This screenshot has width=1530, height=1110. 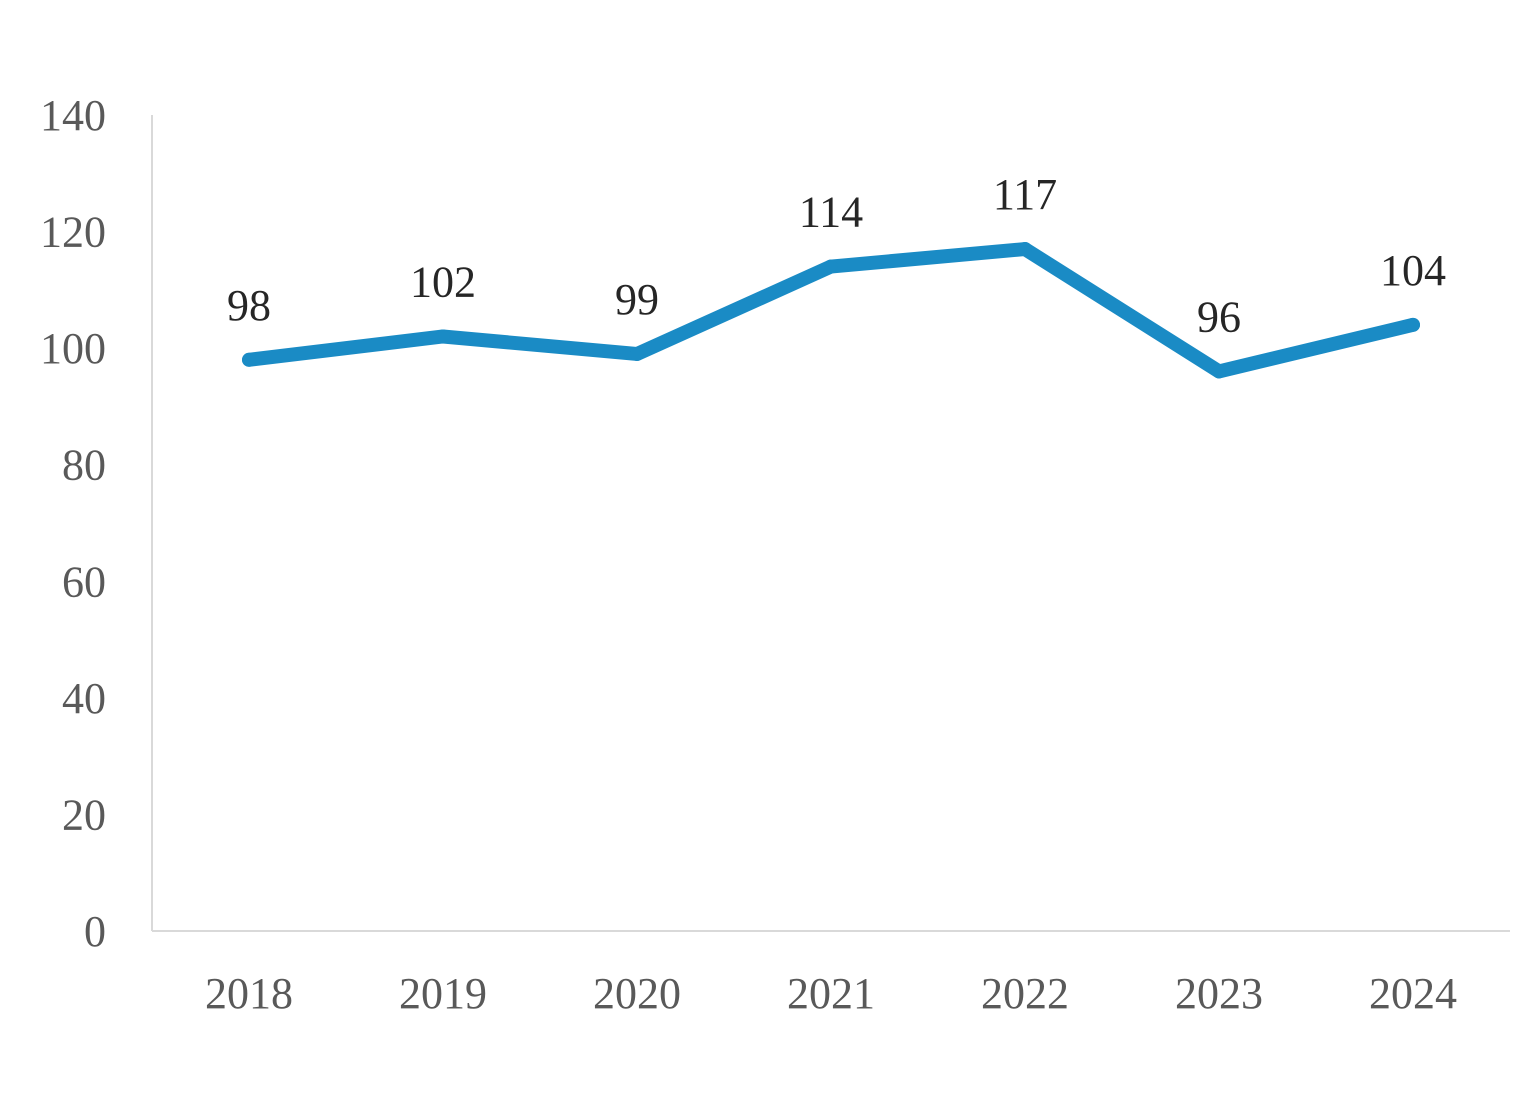 What do you see at coordinates (831, 212) in the screenshot?
I see `data-label: 114` at bounding box center [831, 212].